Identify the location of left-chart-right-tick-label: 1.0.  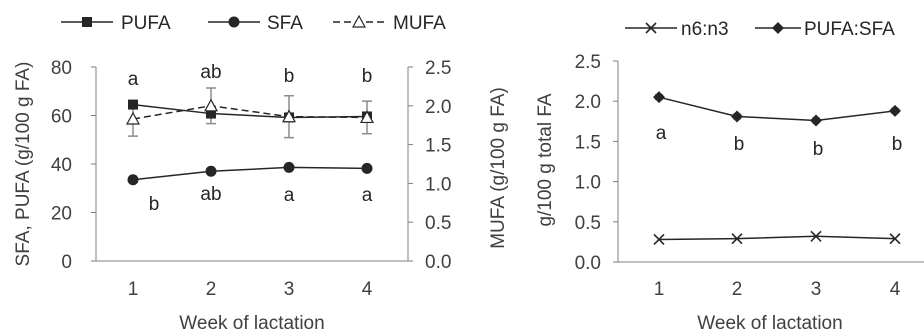
(438, 184).